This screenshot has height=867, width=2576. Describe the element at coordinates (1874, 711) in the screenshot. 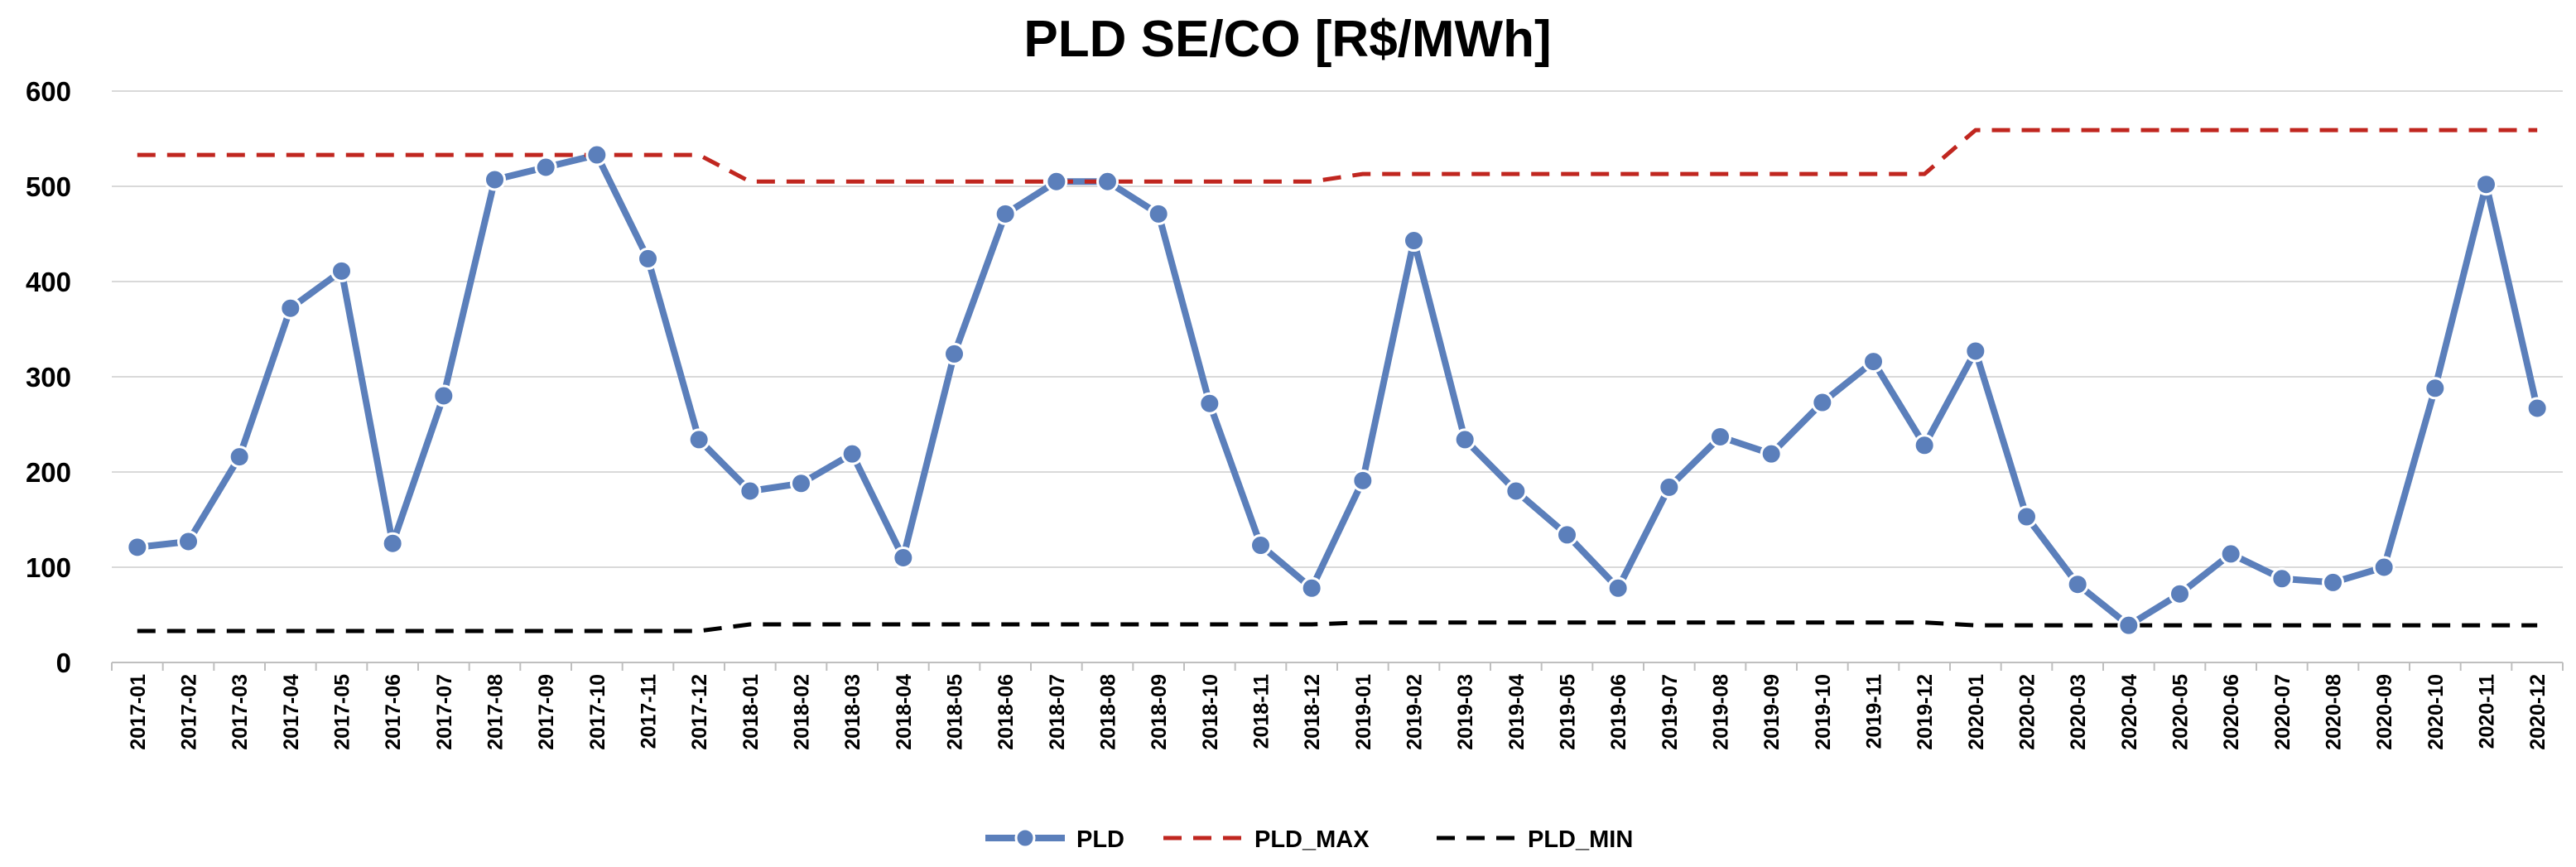

I see `x-tick-label: 2019-11` at that location.